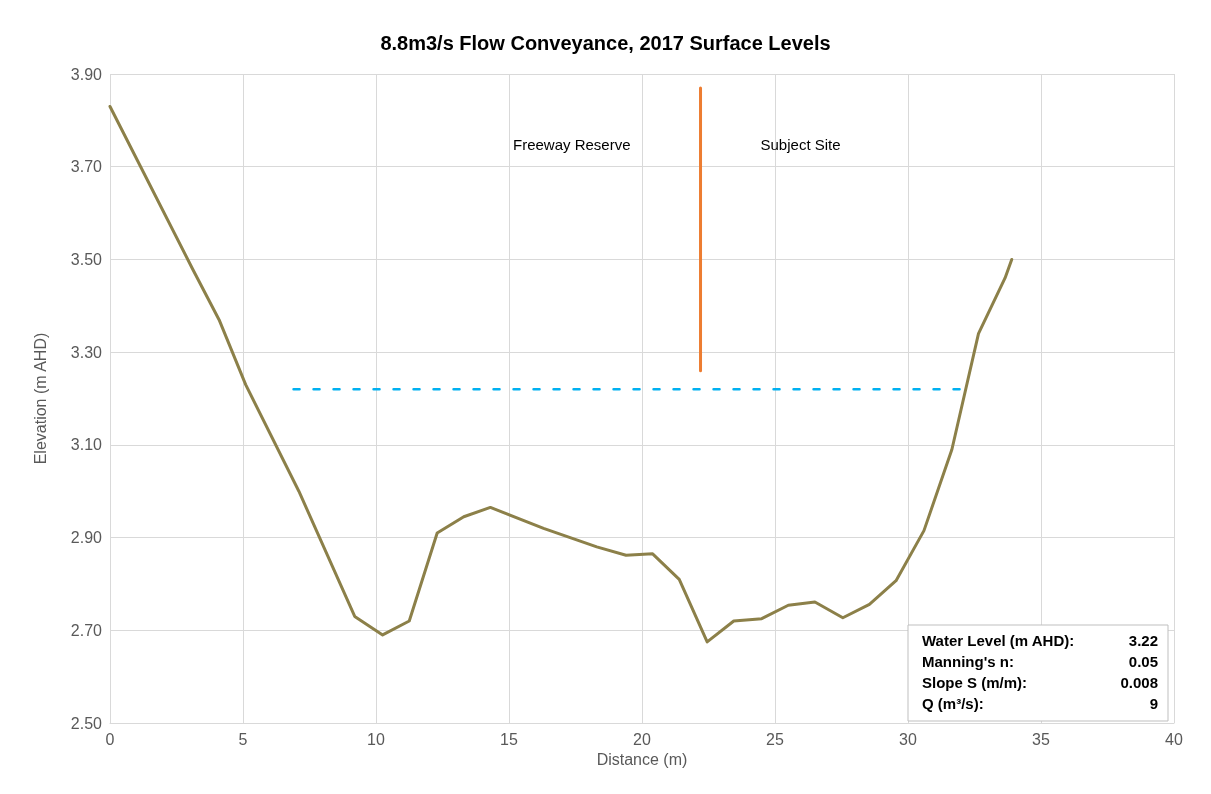 This screenshot has width=1211, height=794. I want to click on x-tick-label: 30, so click(908, 739).